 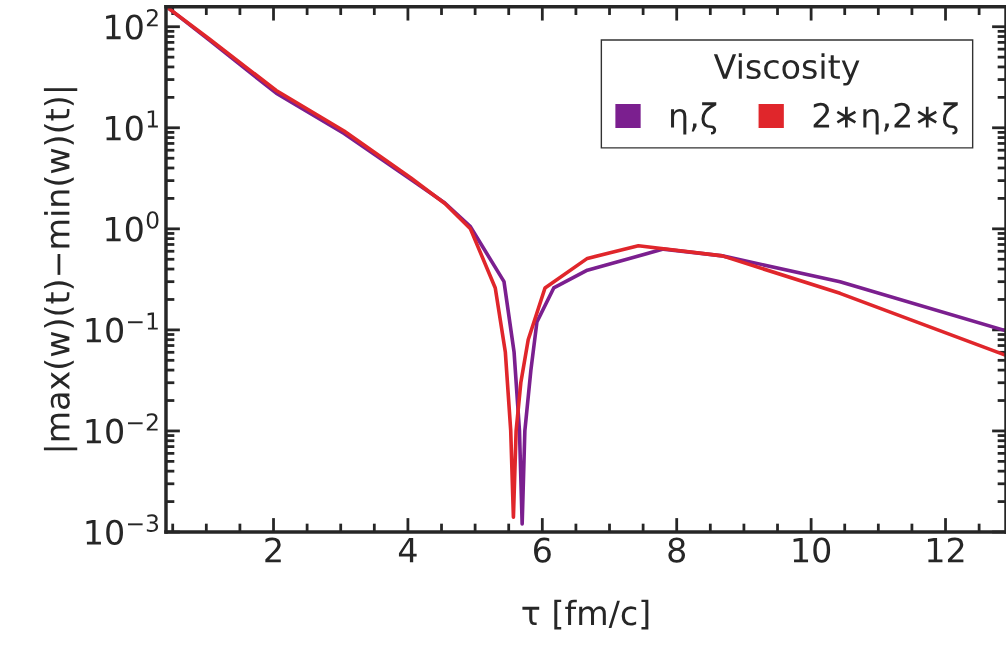 I want to click on y-tick-label: 10$^{0}$, so click(x=132, y=226).